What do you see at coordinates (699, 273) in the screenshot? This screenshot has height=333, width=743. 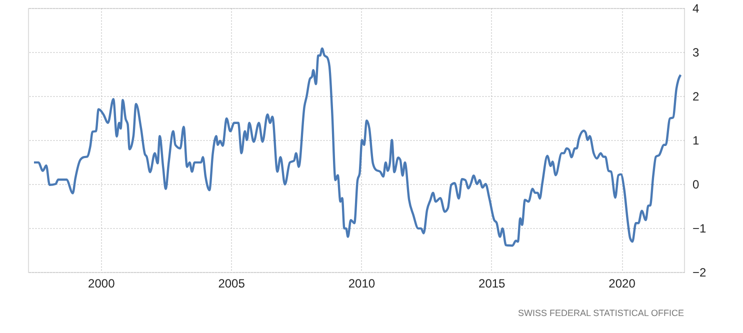 I see `y-tick-label: −2` at bounding box center [699, 273].